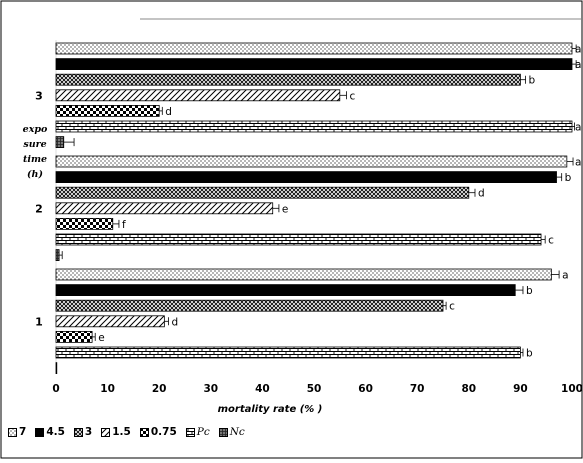  What do you see at coordinates (166, 321) in the screenshot?
I see `bar-t1-1-5-error-bar` at bounding box center [166, 321].